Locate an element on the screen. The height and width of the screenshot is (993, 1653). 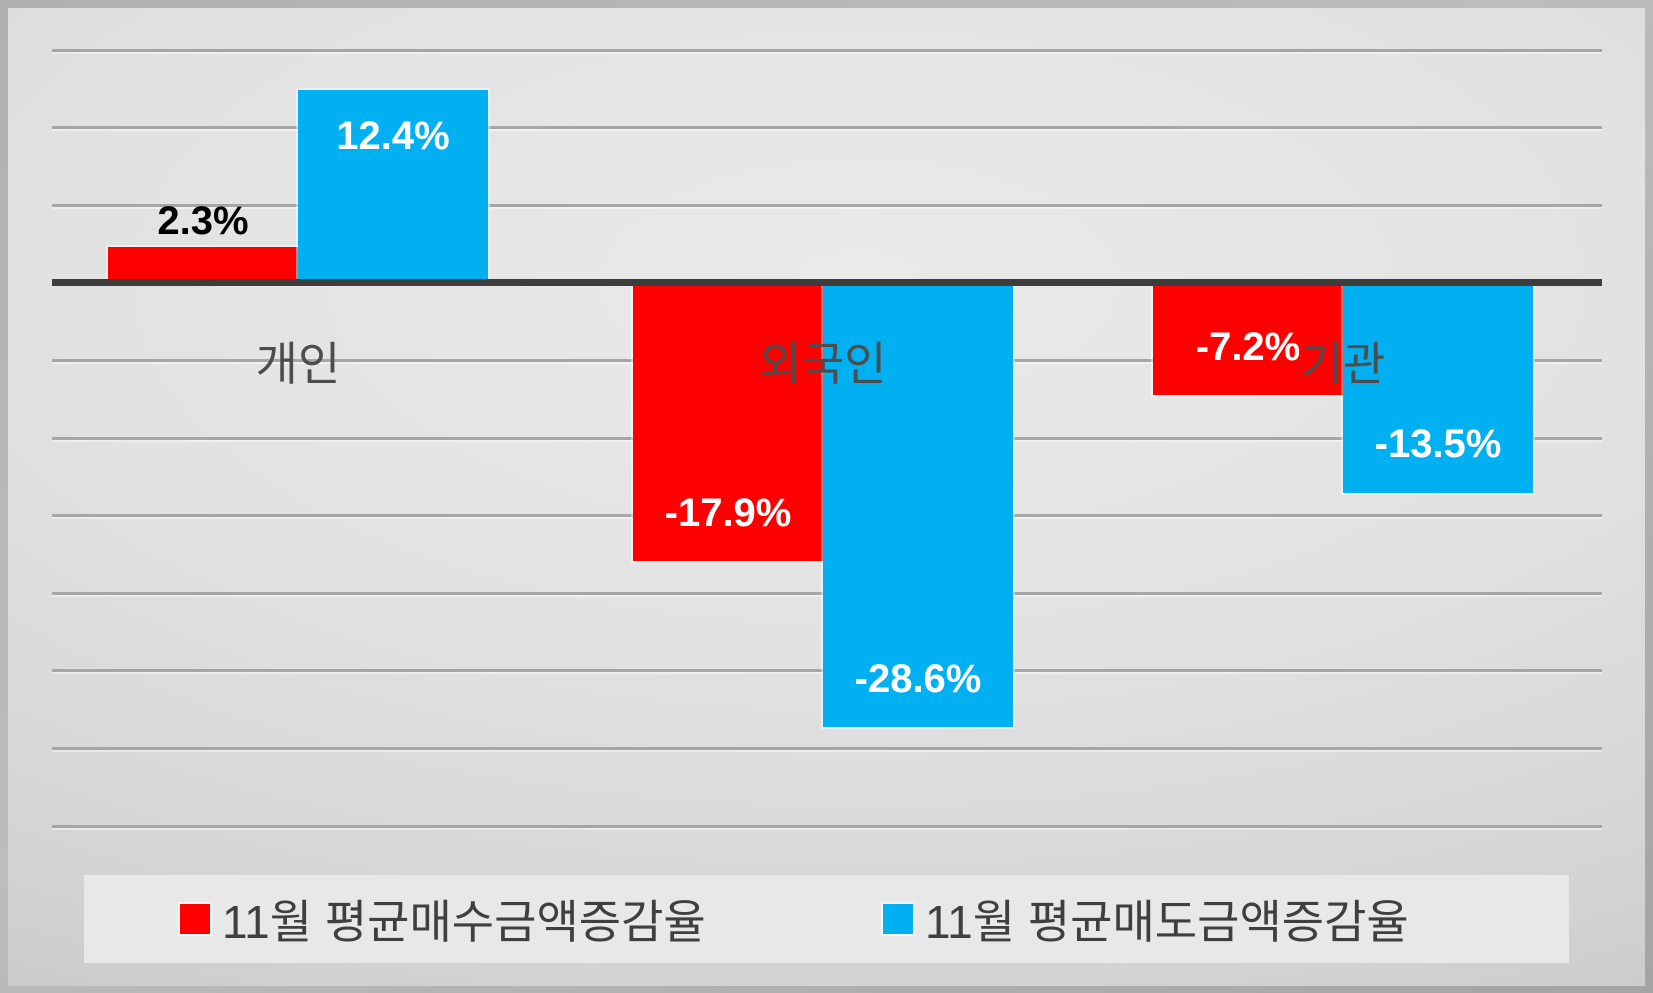
bar-buy-foreigner is located at coordinates (728, 422).